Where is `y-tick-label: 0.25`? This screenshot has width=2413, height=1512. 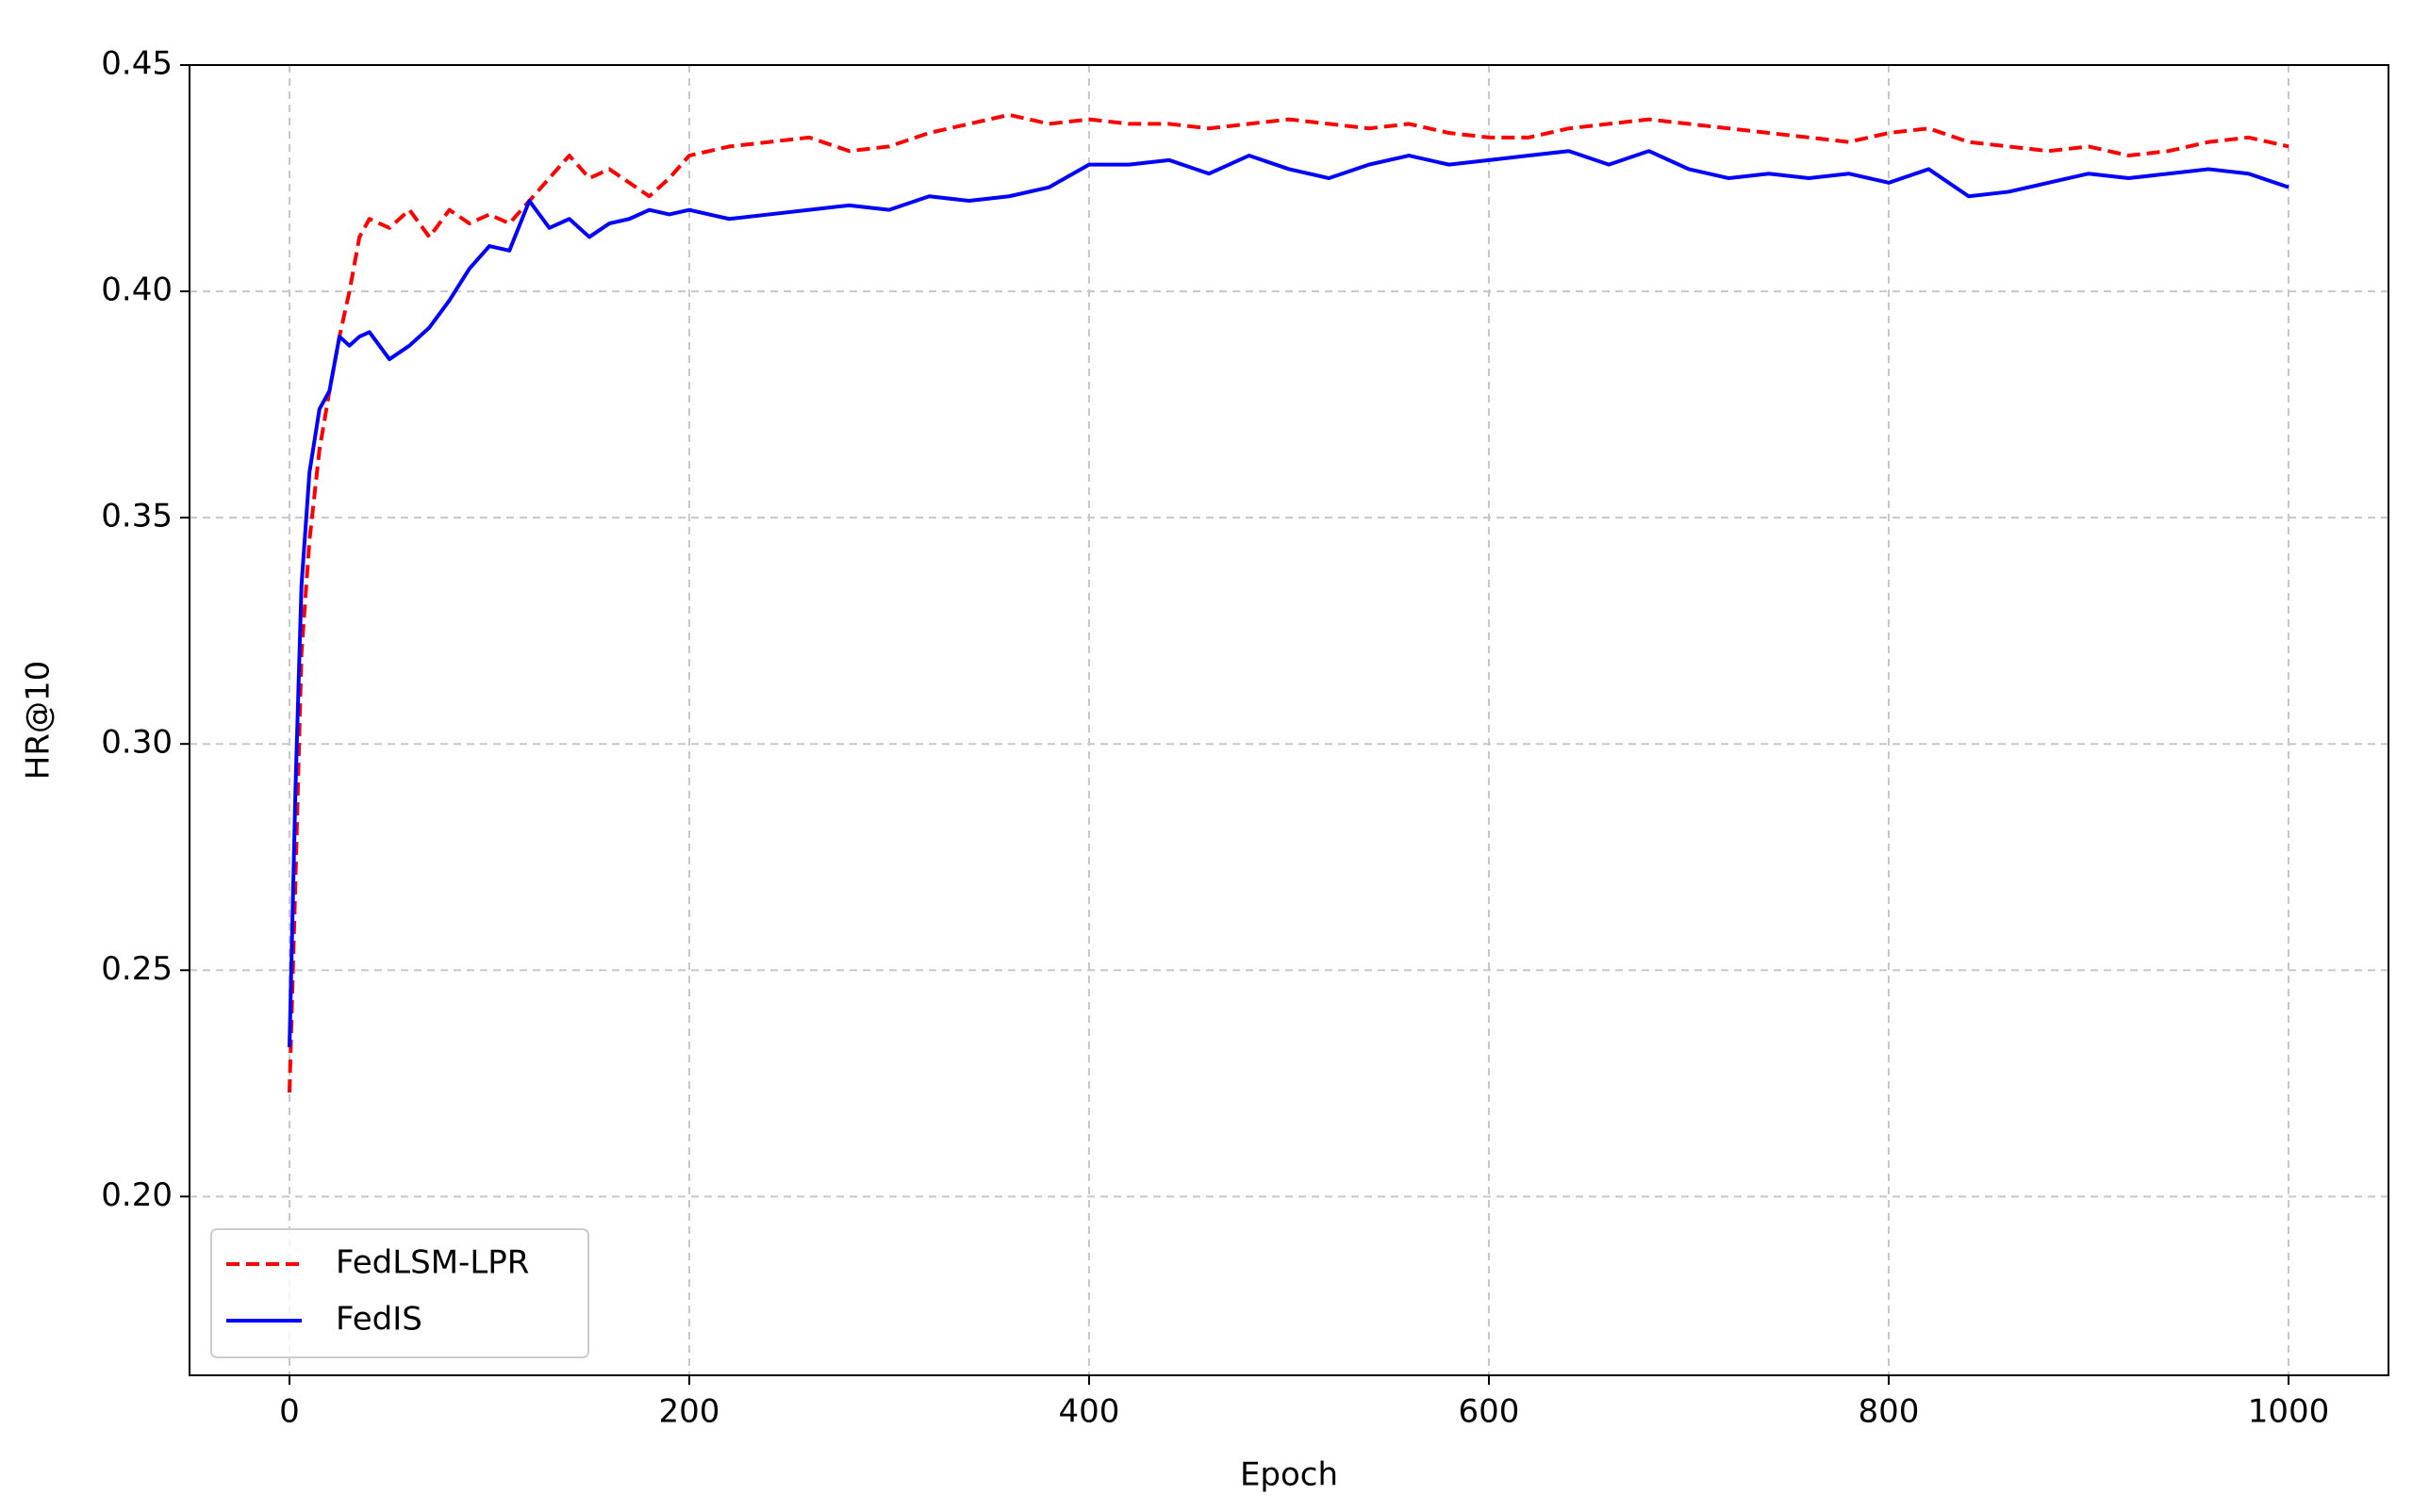
y-tick-label: 0.25 is located at coordinates (137, 969).